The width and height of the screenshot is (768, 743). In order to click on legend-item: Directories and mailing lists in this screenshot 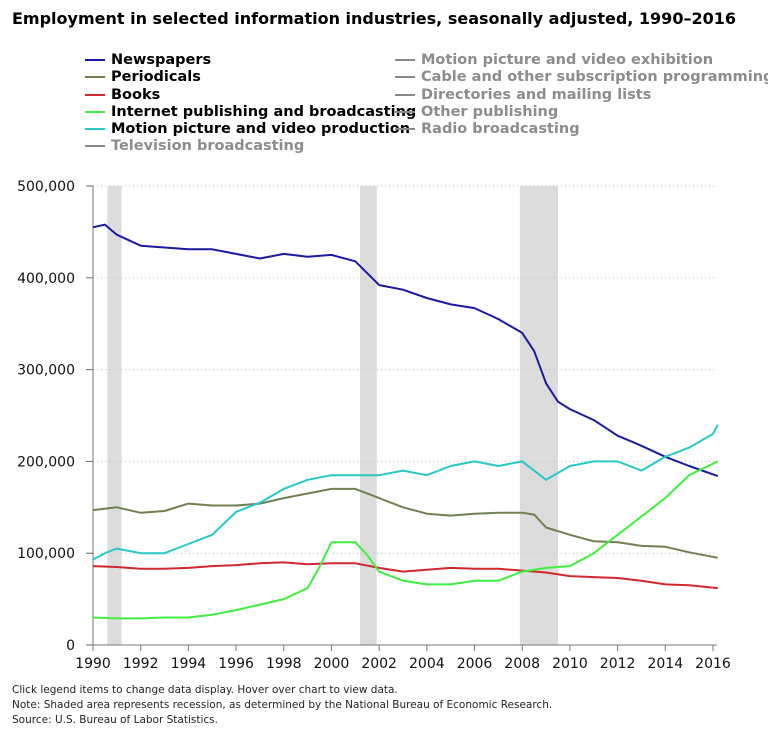, I will do `click(523, 95)`.